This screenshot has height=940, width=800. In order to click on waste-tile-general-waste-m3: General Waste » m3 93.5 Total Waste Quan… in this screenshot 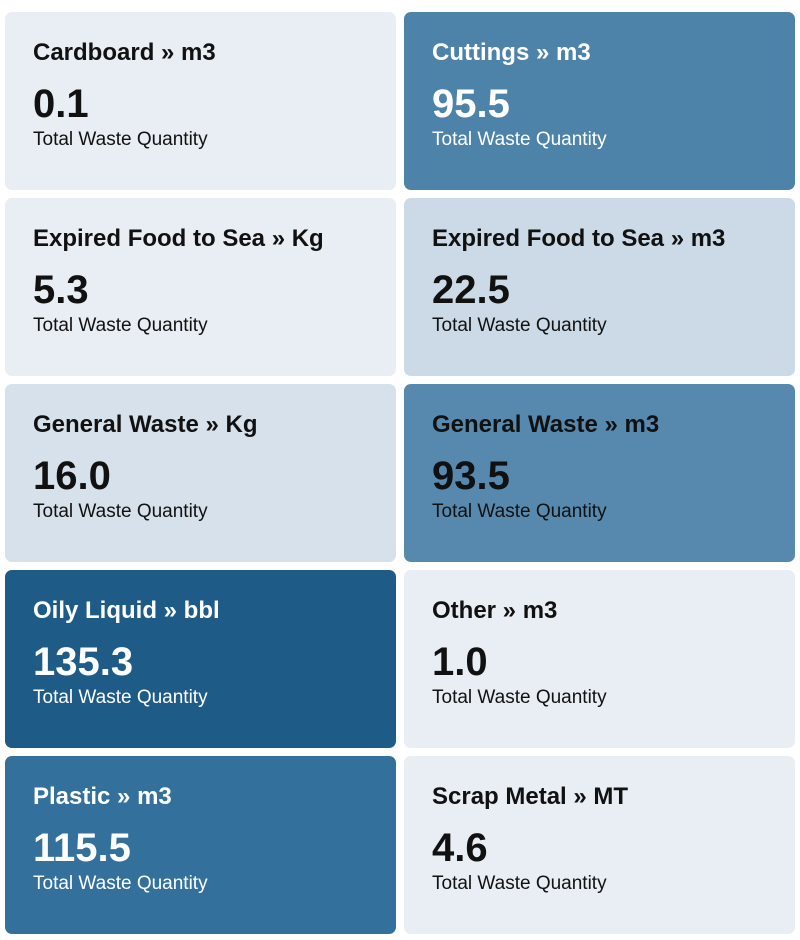, I will do `click(599, 473)`.